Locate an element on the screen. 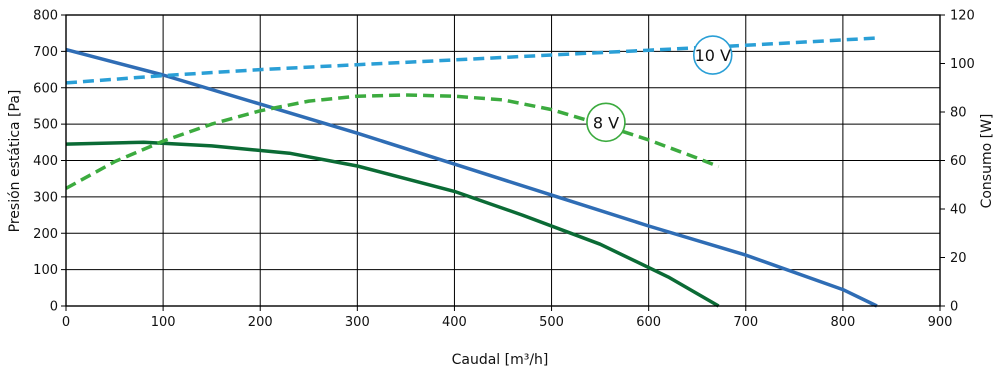 This screenshot has width=1000, height=372. voltage-label: 8 V is located at coordinates (606, 122).